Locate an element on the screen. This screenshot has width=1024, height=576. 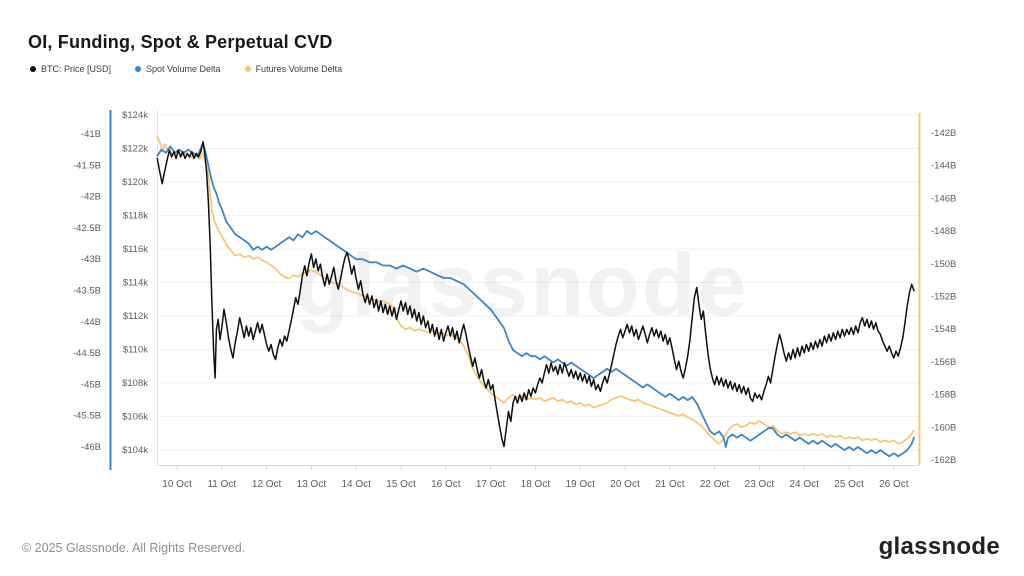
x-axis-tick-label: 25 Oct is located at coordinates (849, 484).